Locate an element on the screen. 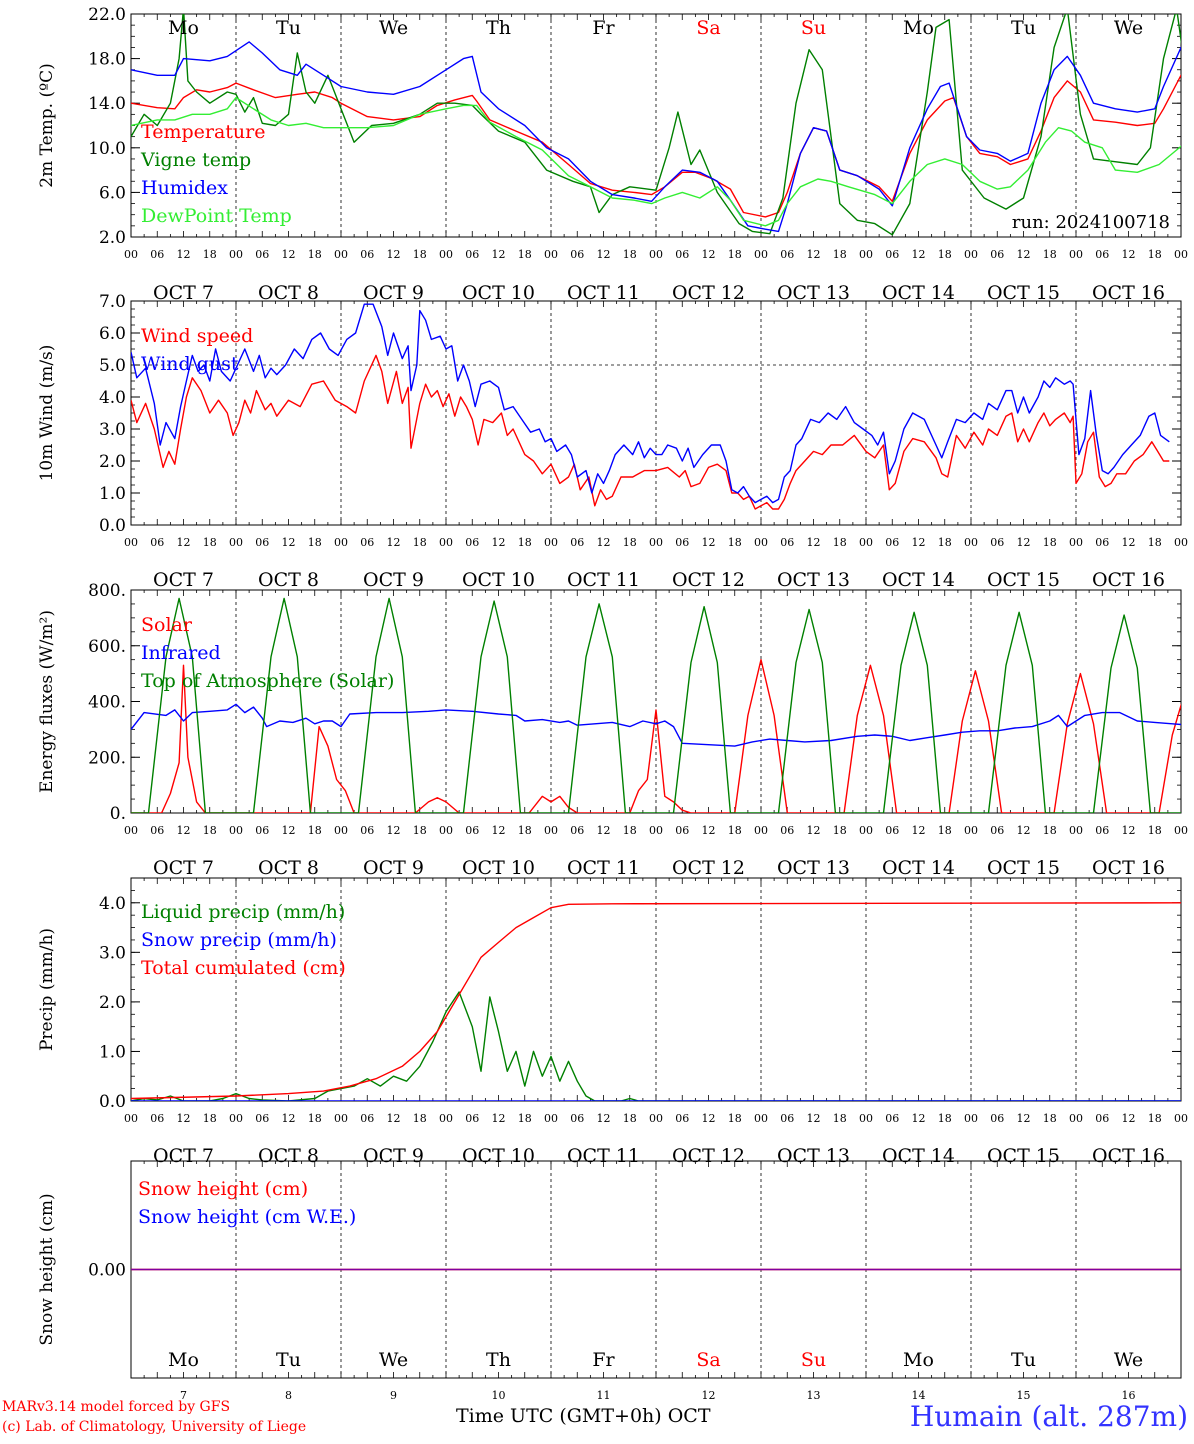 This screenshot has width=1194, height=1444. weekday-label: Su is located at coordinates (813, 1360).